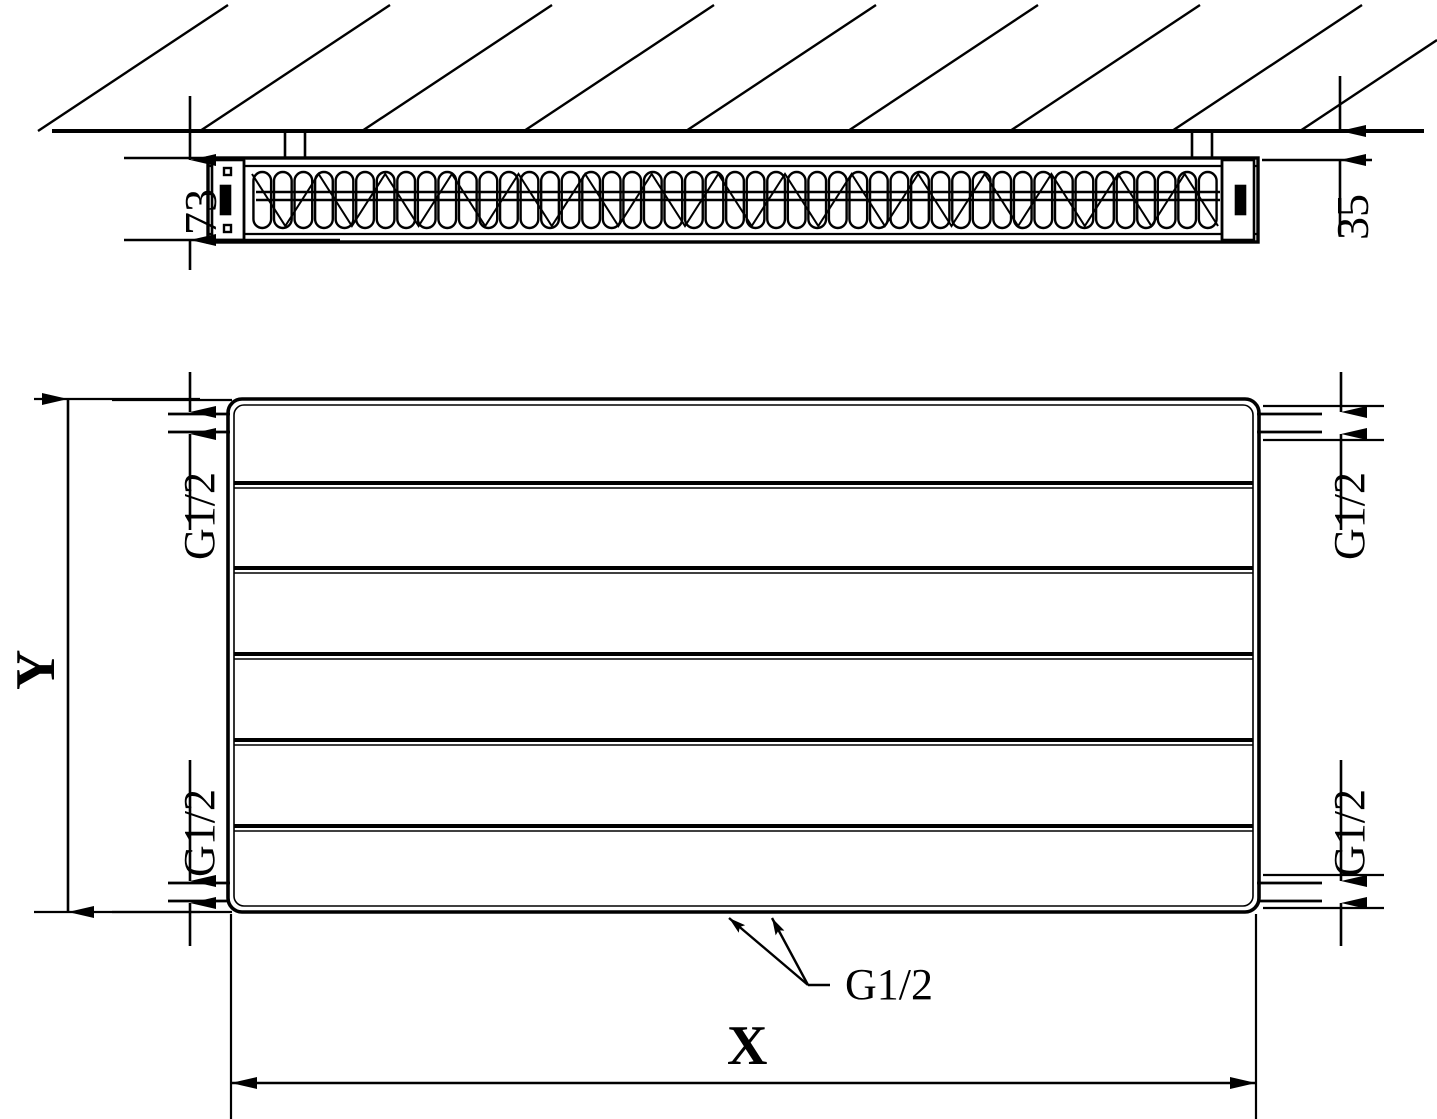  I want to click on connection-stub-bottom-right, so click(1289, 892).